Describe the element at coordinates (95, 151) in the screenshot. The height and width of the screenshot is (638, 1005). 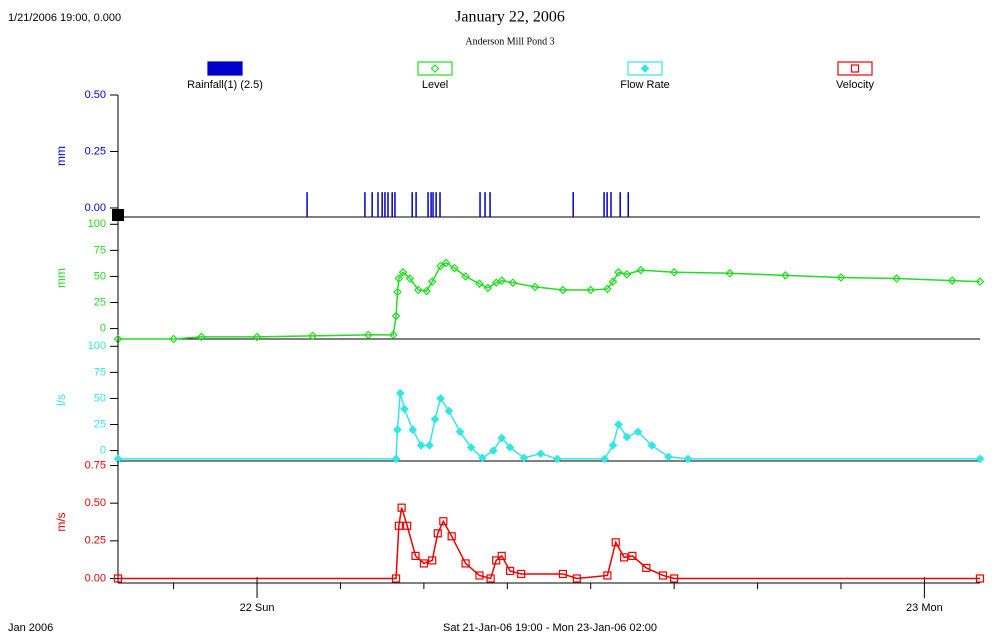
I see `y-tick-label: 0.25` at that location.